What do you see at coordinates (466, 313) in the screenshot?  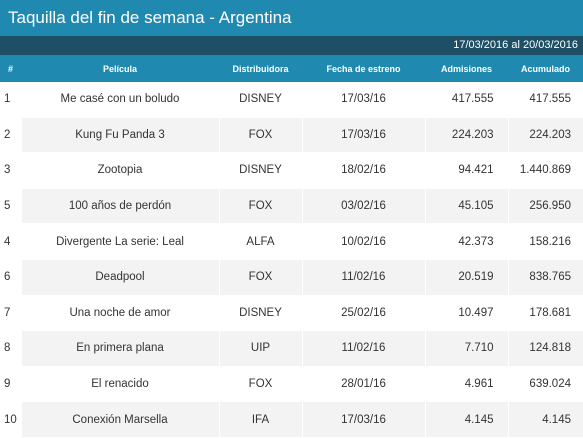 I see `cell-admissions: 10.497` at bounding box center [466, 313].